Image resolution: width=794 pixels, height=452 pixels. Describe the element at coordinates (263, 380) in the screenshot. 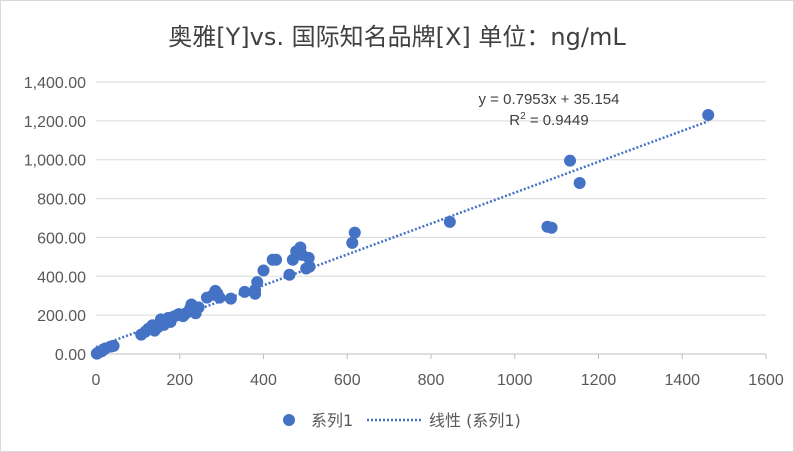

I see `x-tick-label: 400` at that location.